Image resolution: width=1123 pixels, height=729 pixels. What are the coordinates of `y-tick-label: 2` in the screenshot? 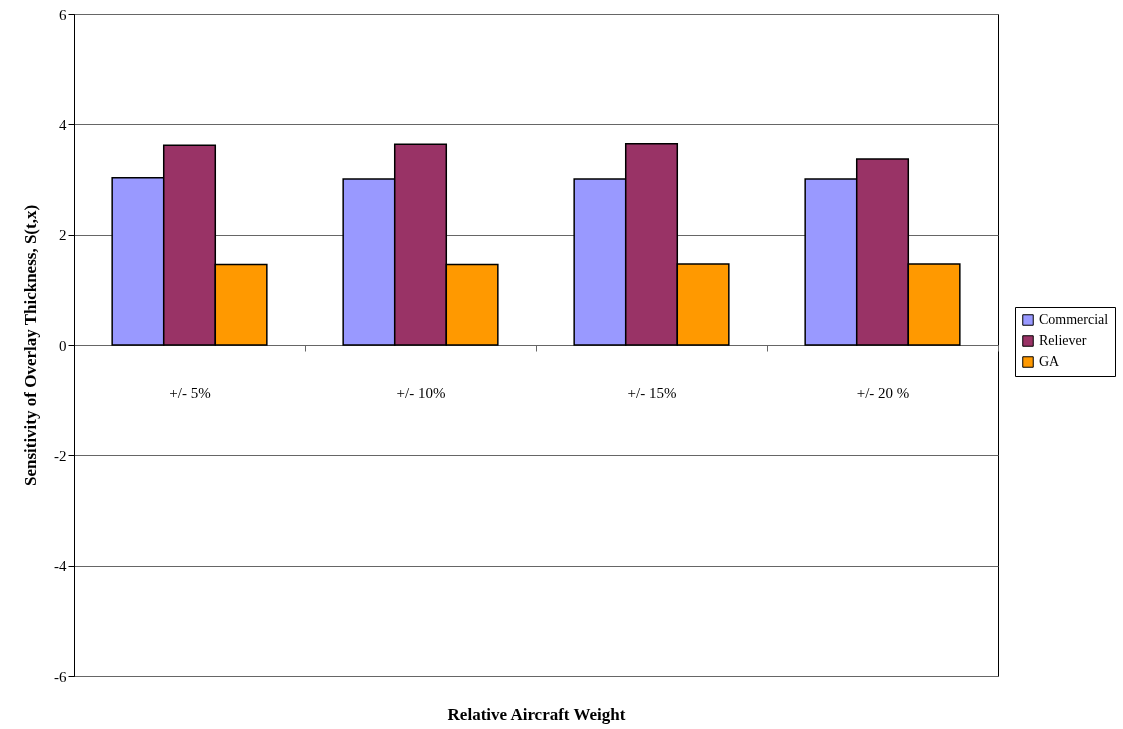 It's located at (63, 235).